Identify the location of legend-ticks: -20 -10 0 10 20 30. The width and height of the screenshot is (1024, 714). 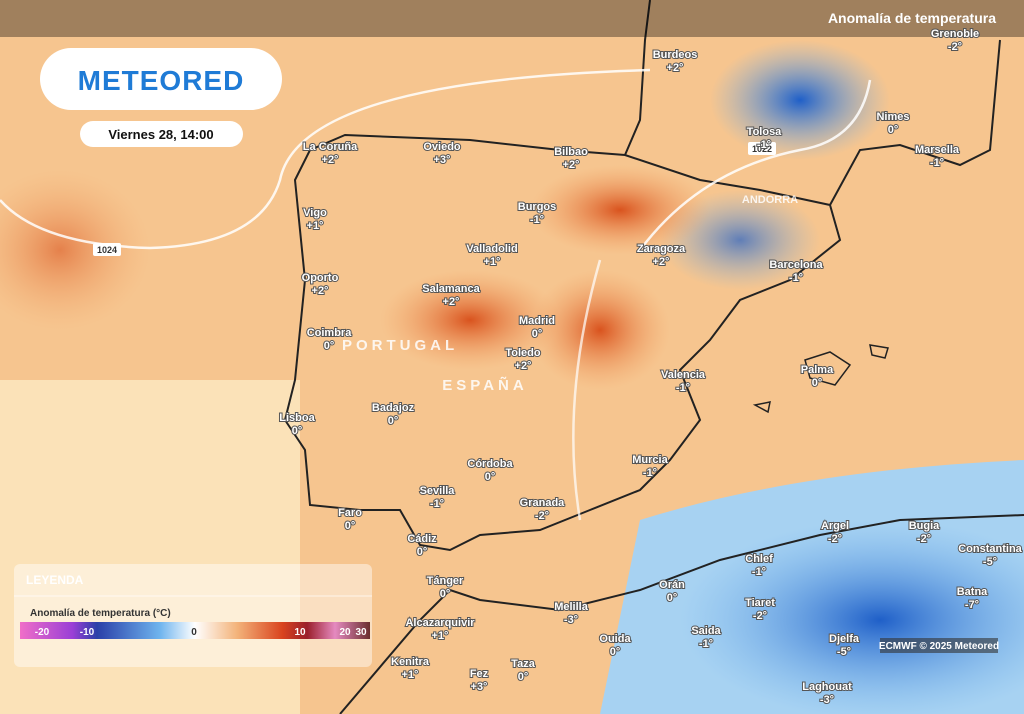
(201, 632).